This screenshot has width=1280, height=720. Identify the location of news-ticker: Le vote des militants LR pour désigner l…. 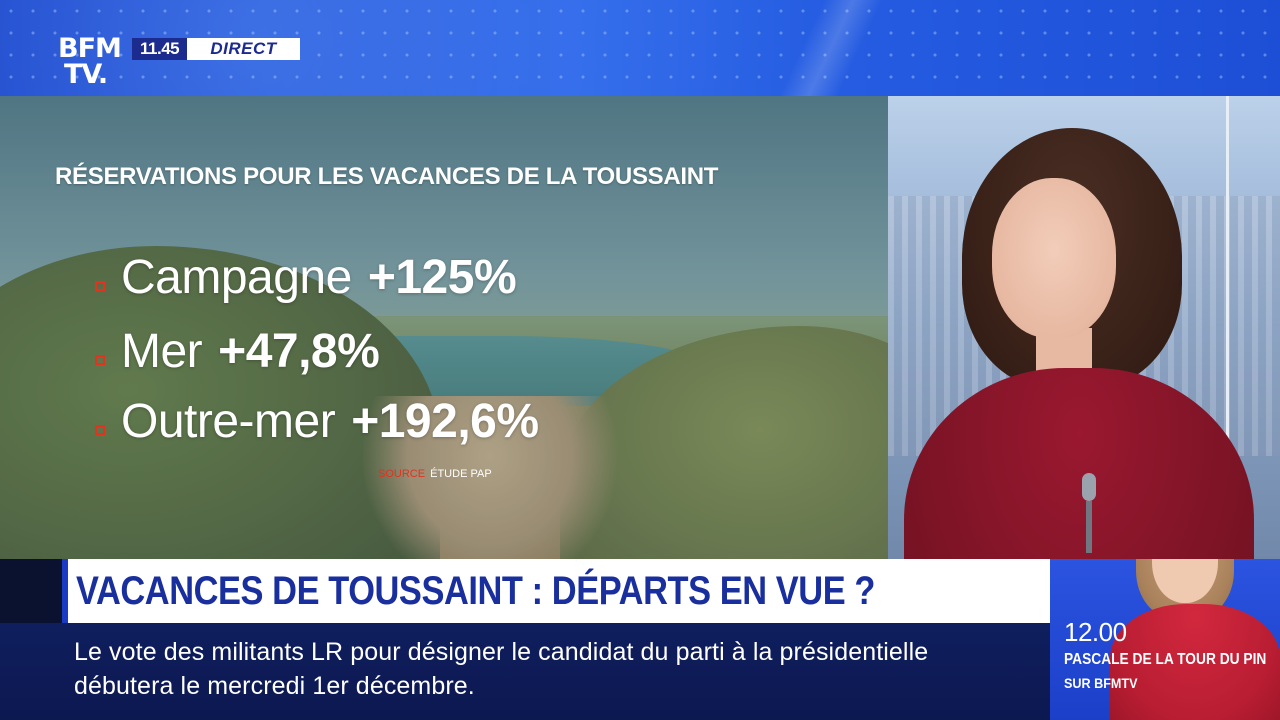
(525, 671).